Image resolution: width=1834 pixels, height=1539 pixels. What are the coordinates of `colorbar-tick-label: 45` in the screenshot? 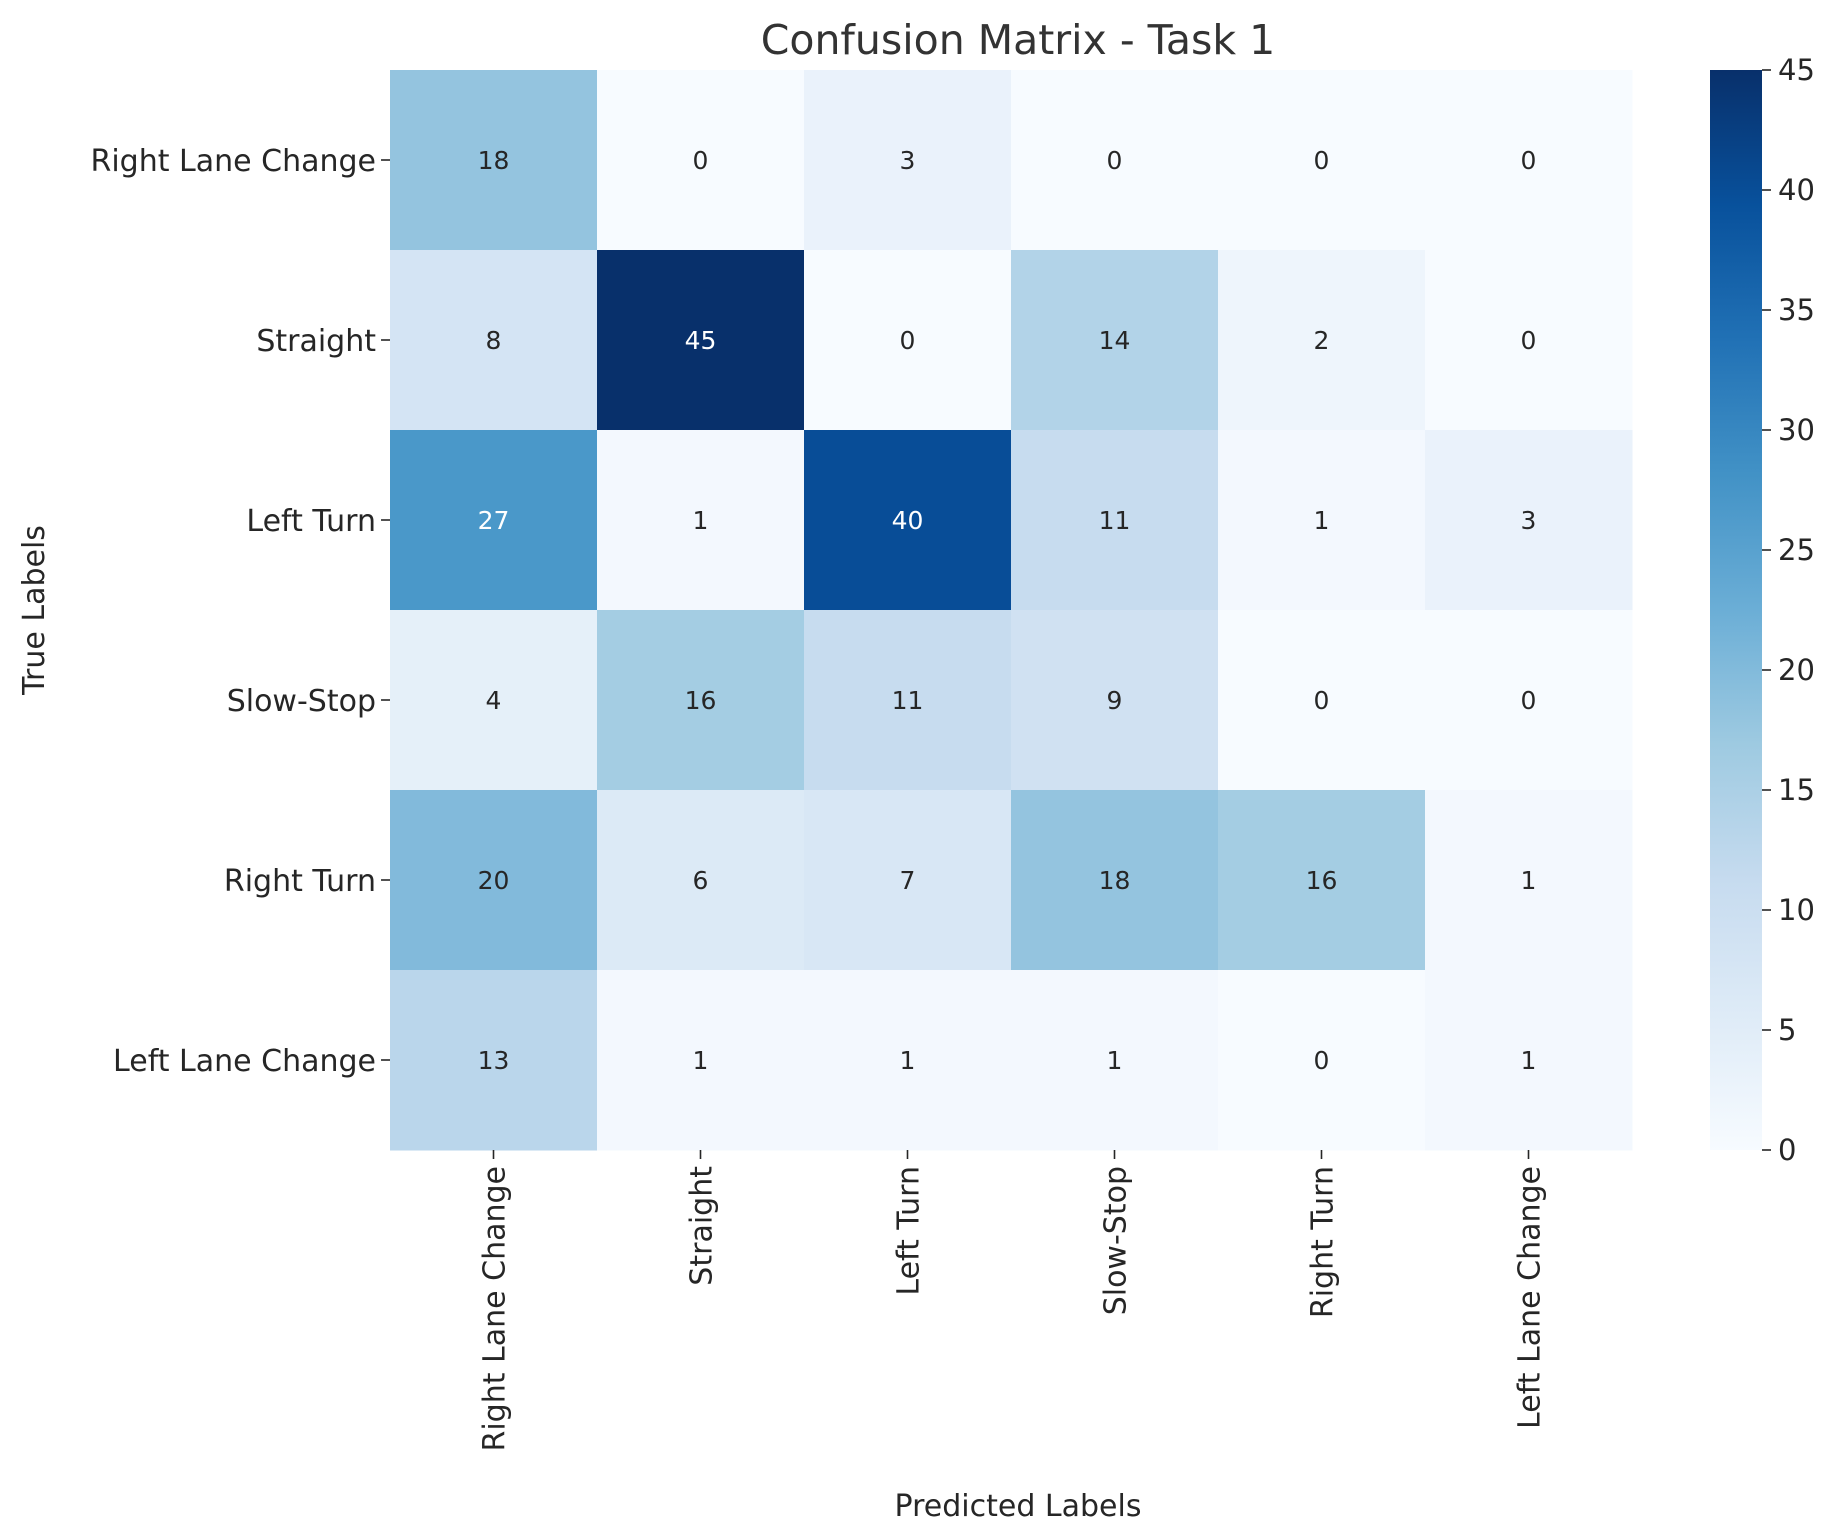 It's located at (1796, 70).